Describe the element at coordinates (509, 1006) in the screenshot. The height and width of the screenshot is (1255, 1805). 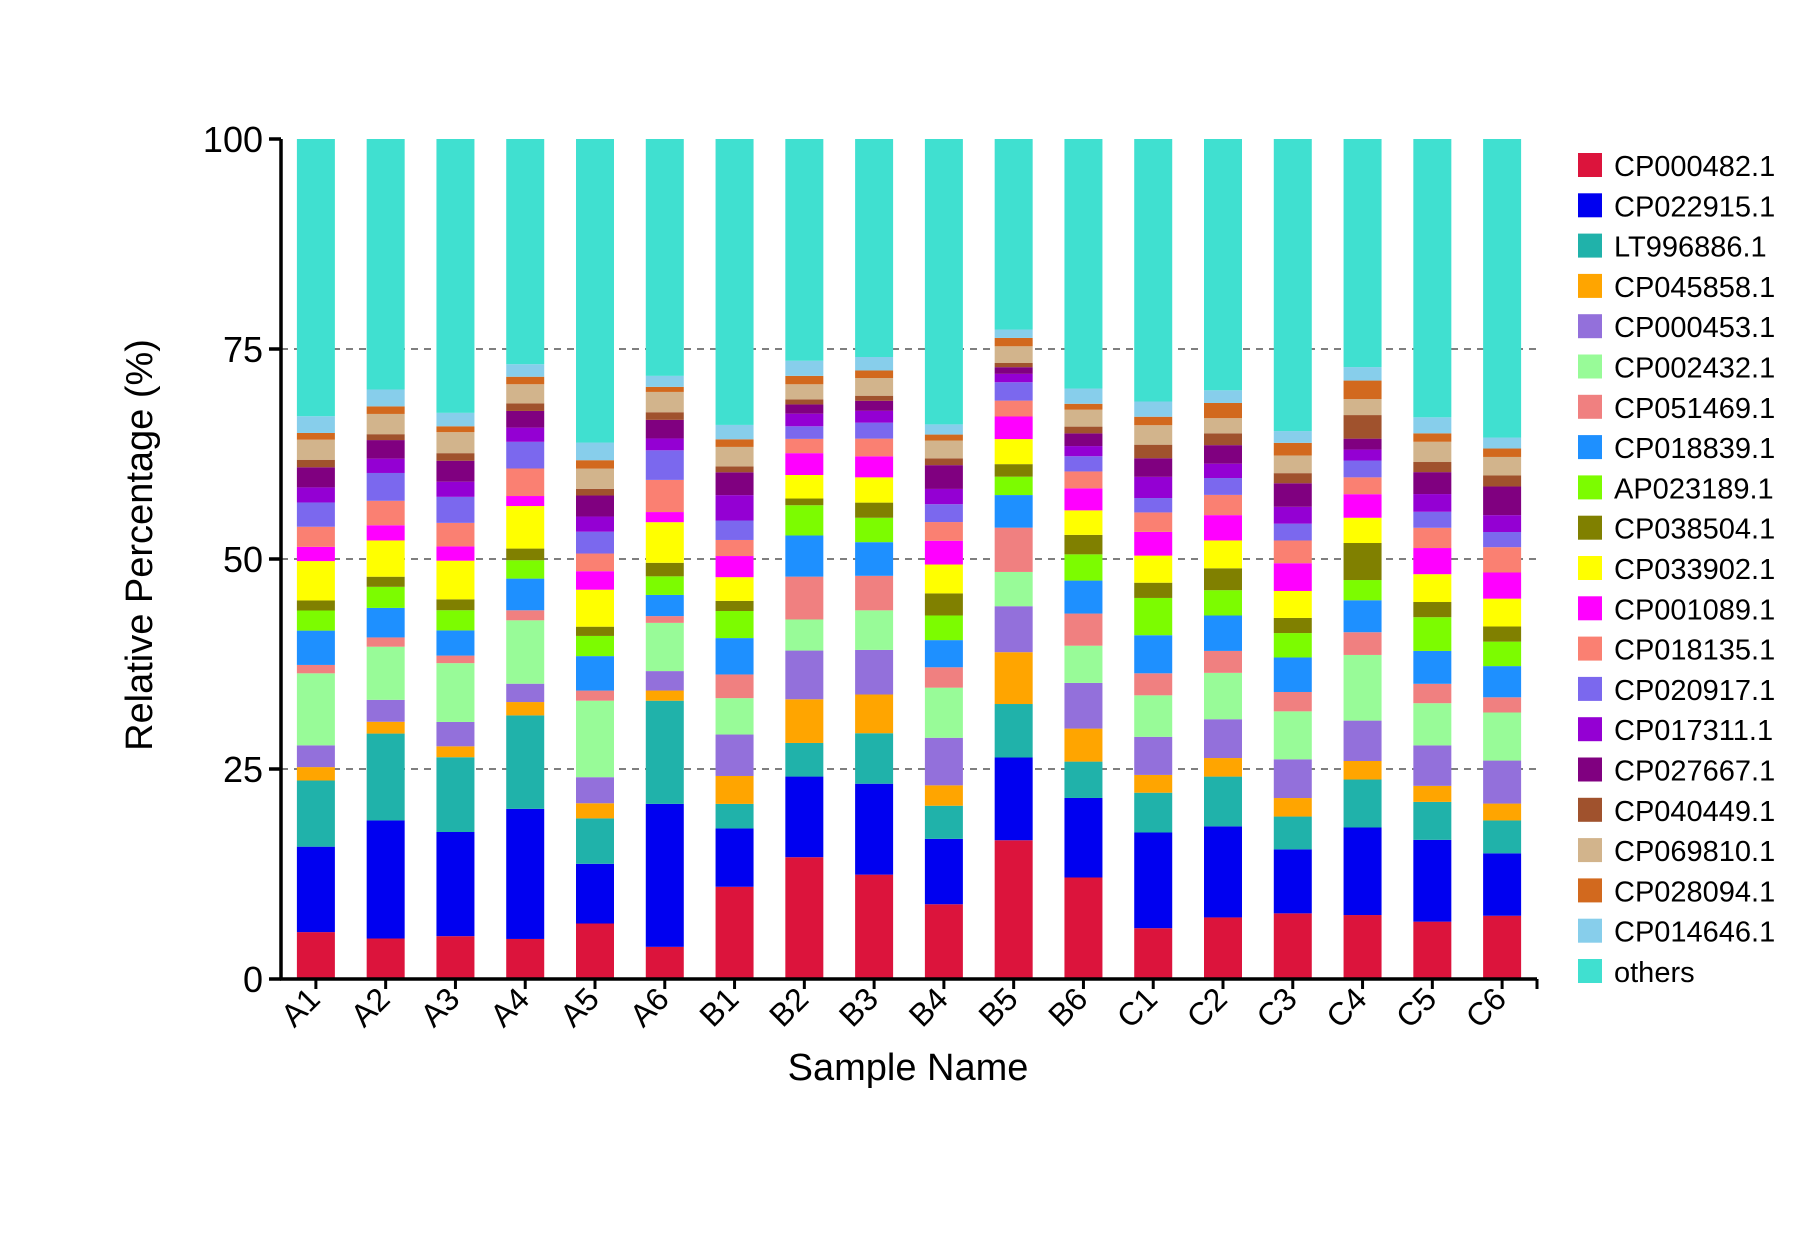
I see `x-tick-label: A4` at that location.